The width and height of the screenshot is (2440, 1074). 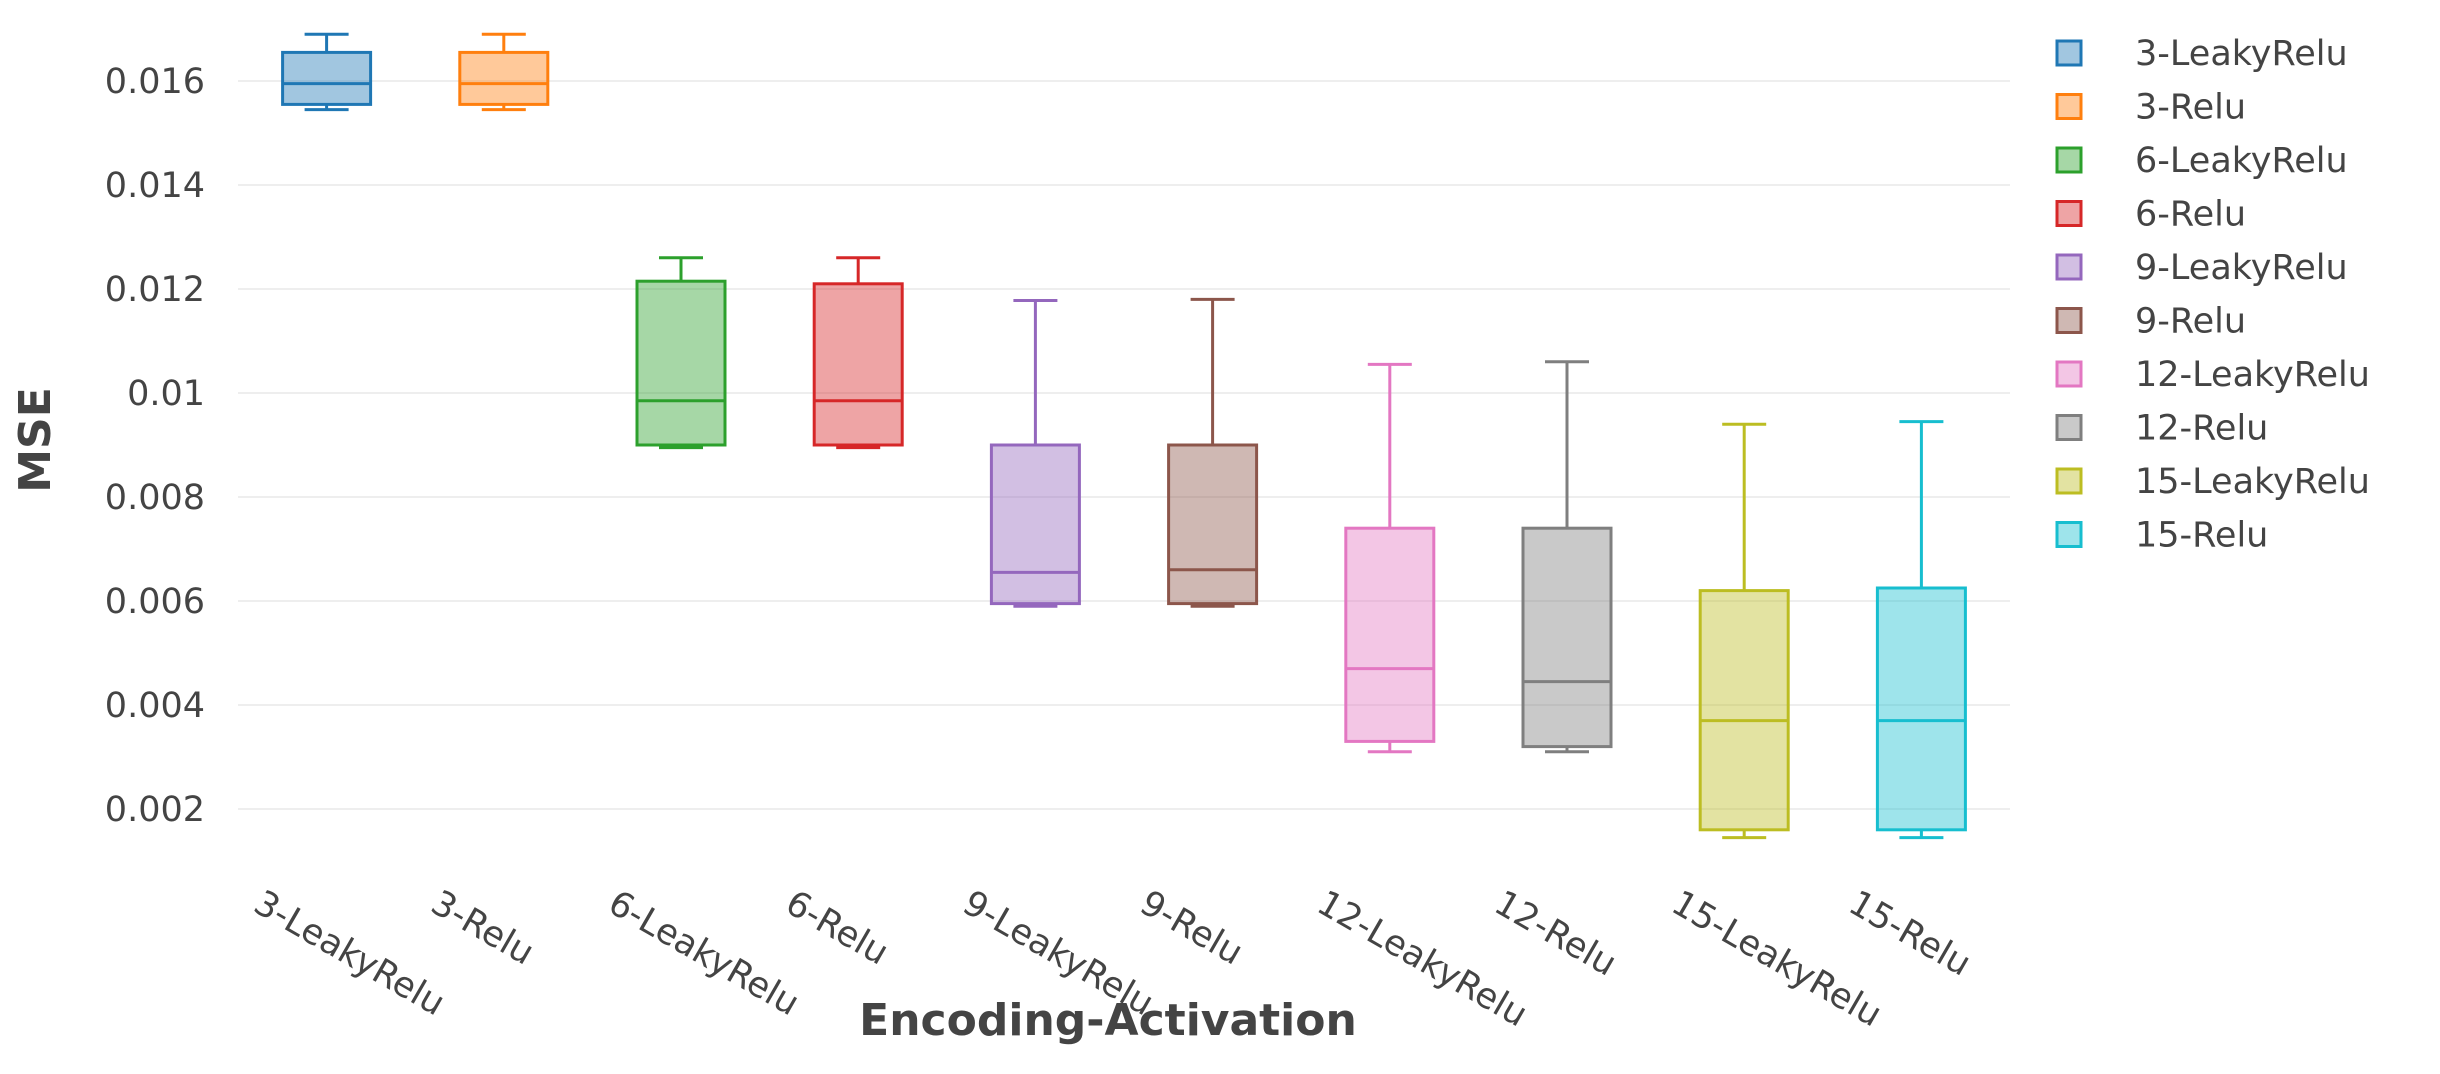 I want to click on legend-item-9-relu: 9-Relu, so click(x=2150, y=322).